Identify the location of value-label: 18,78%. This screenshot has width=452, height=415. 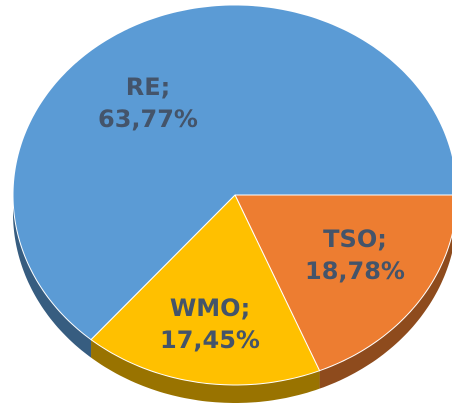
(355, 271).